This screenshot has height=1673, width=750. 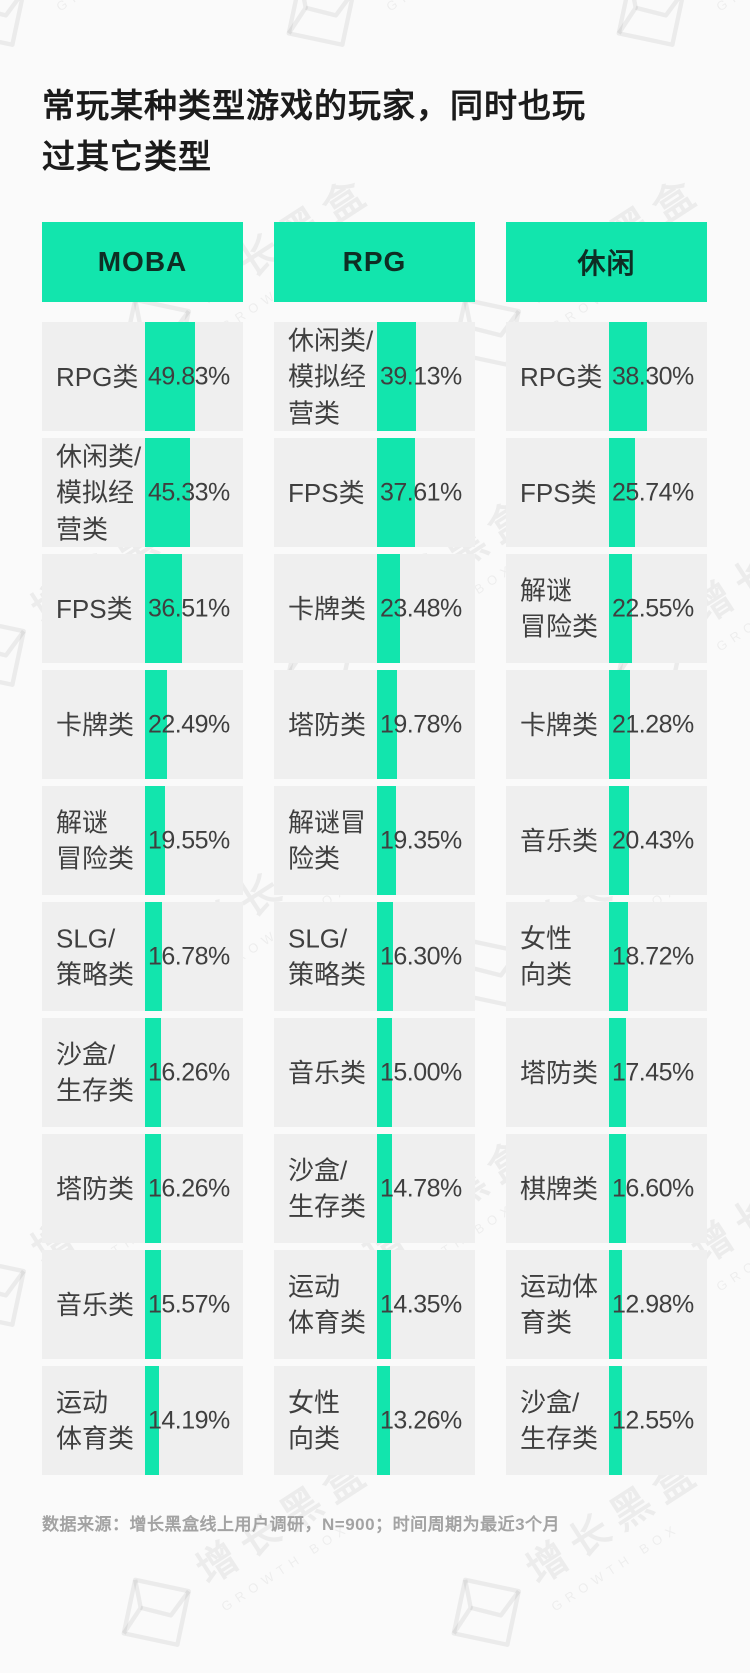 What do you see at coordinates (421, 956) in the screenshot?
I see `value-label: 16.30%` at bounding box center [421, 956].